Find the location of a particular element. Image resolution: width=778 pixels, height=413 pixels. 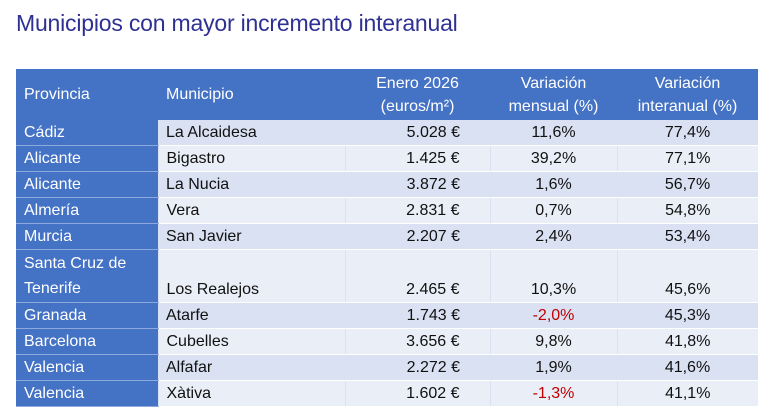

cell-interanual: 45,6% is located at coordinates (687, 276).